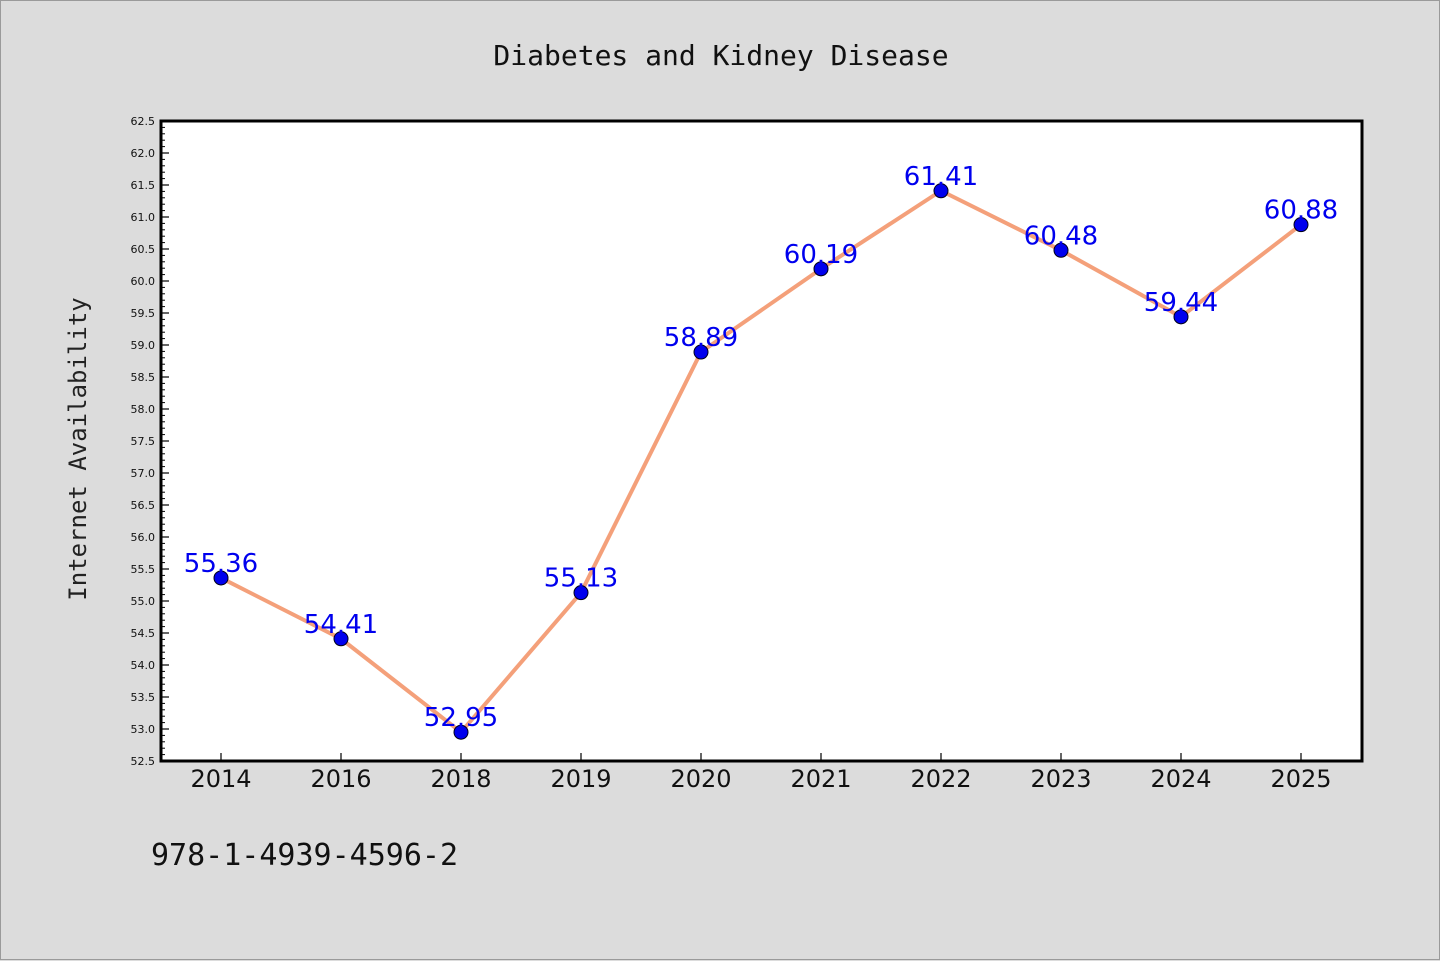  What do you see at coordinates (143, 601) in the screenshot?
I see `y-tick-label: 55.0` at bounding box center [143, 601].